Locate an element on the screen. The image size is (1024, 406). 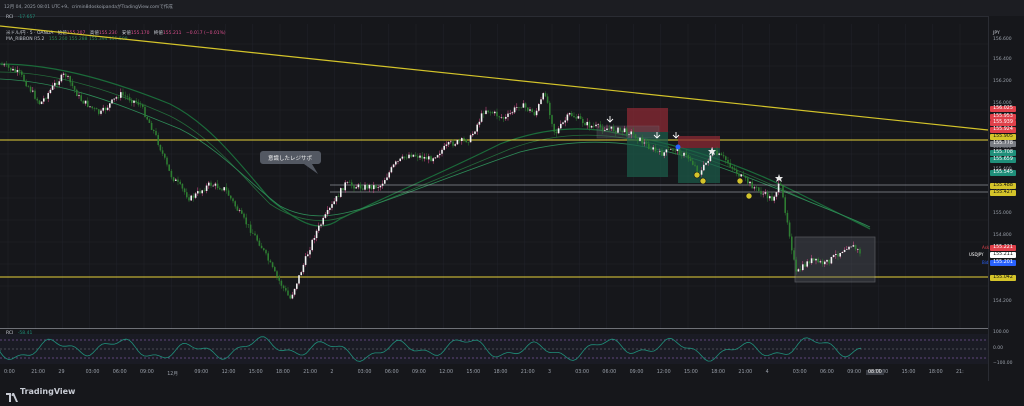
annotation-callout is located at coordinates (290, 162).